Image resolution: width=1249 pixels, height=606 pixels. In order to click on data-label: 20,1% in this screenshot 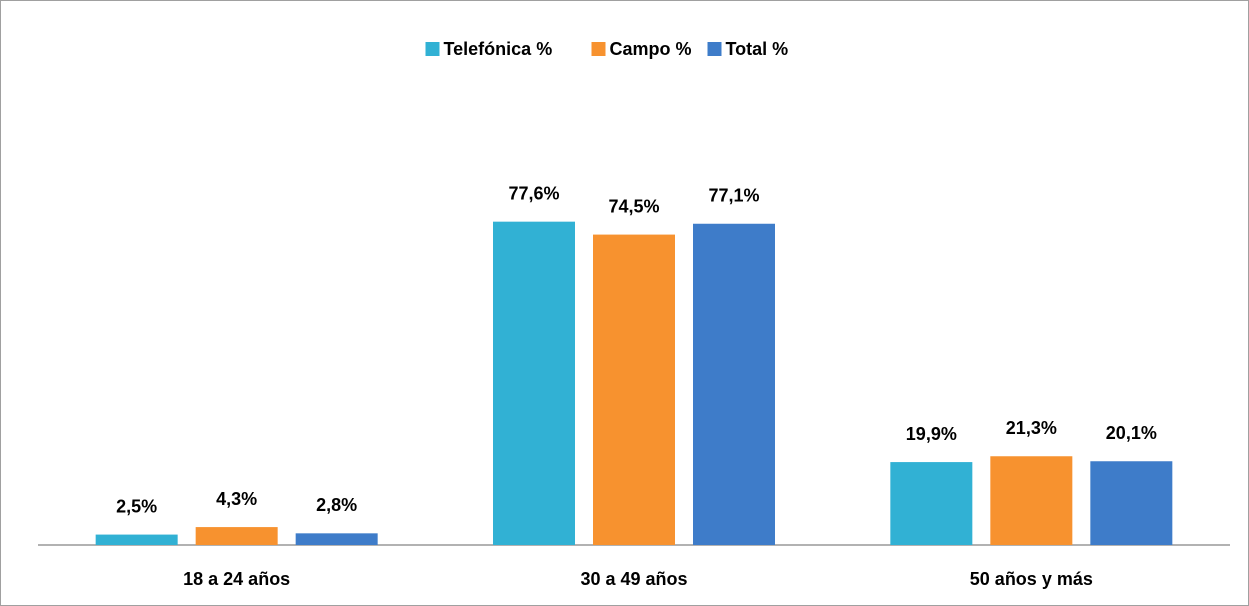, I will do `click(1131, 433)`.